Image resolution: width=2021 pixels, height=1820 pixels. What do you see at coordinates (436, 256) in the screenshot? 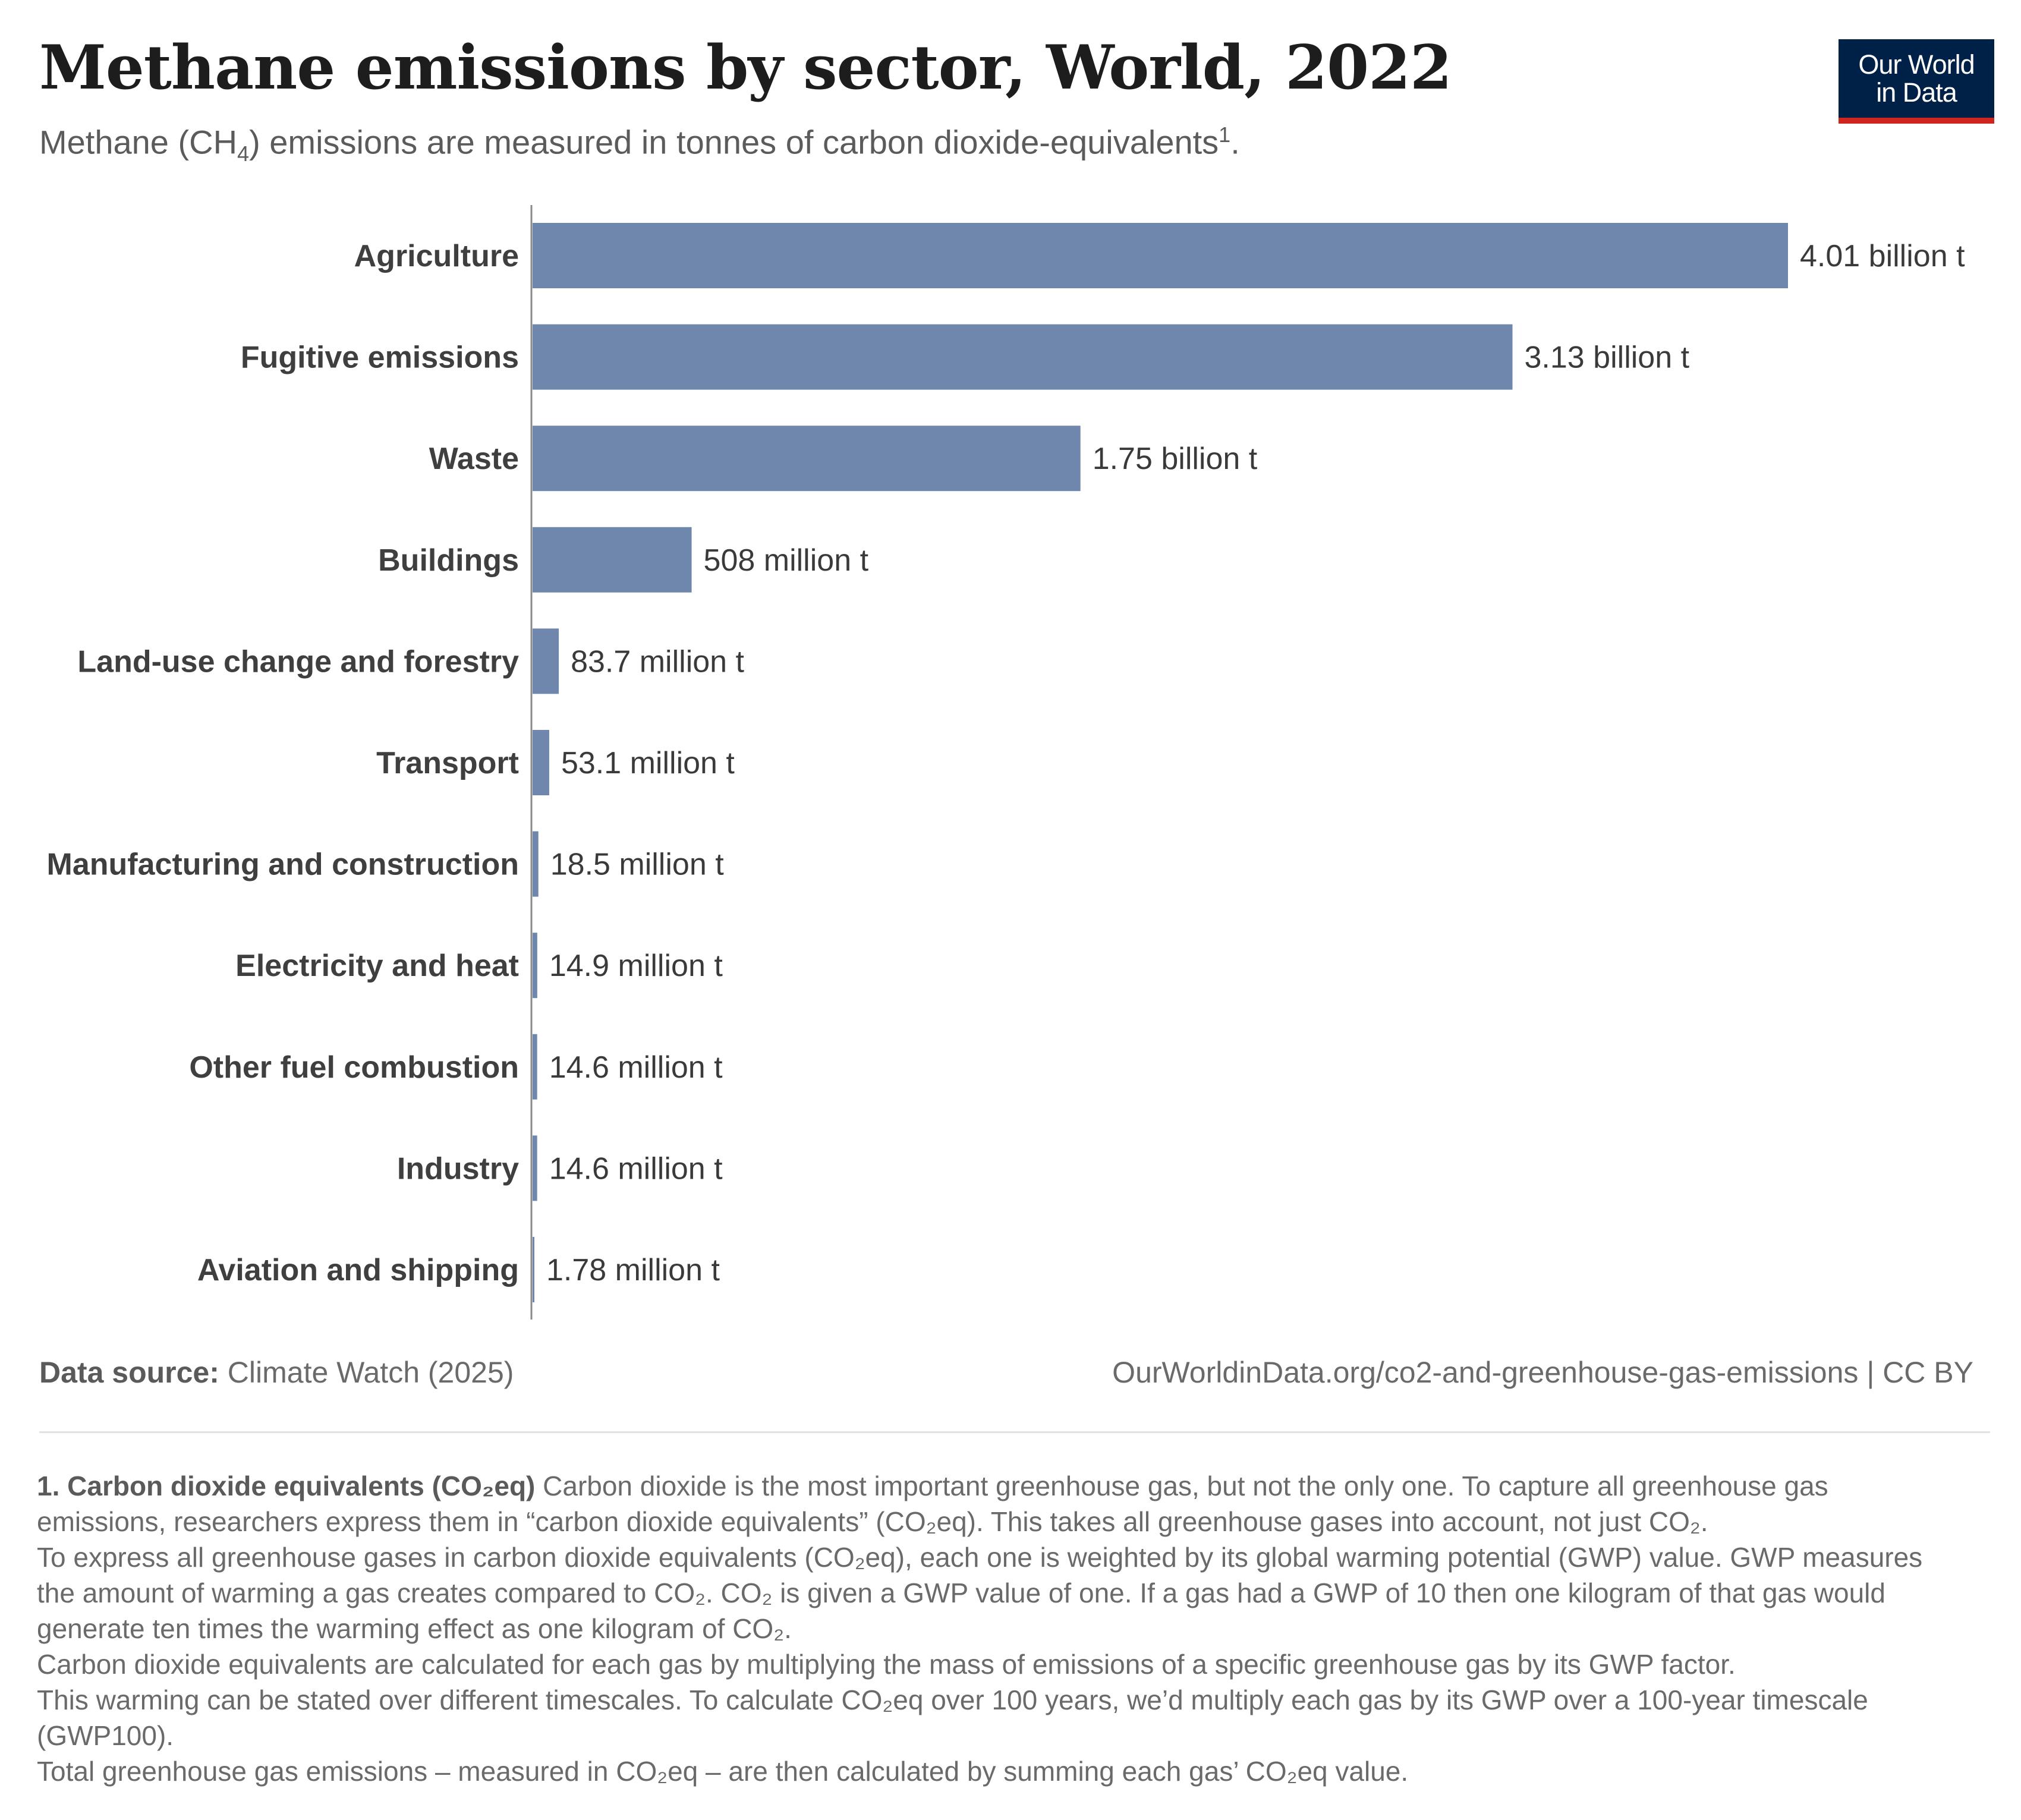
I see `category-label: Agriculture` at bounding box center [436, 256].